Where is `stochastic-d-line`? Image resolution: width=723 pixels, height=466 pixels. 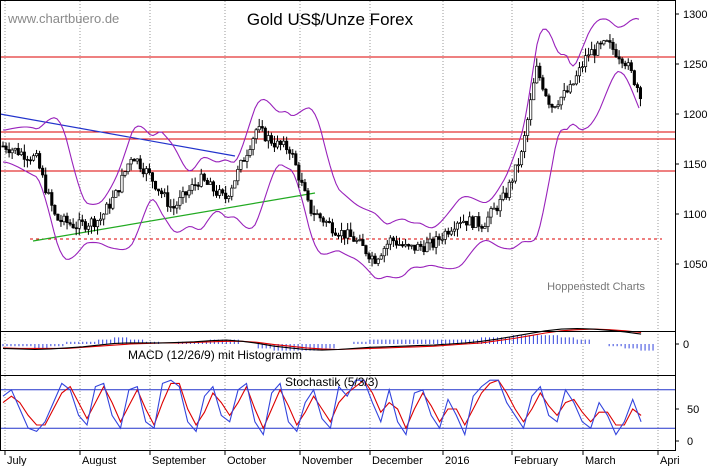
stochastic-d-line is located at coordinates (322, 404).